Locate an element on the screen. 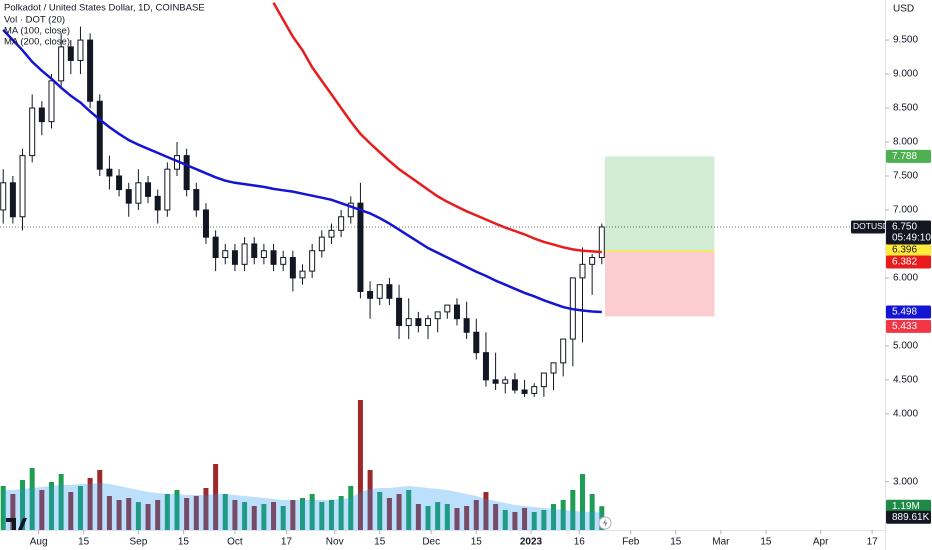  x-tick-label: Dec is located at coordinates (431, 542).